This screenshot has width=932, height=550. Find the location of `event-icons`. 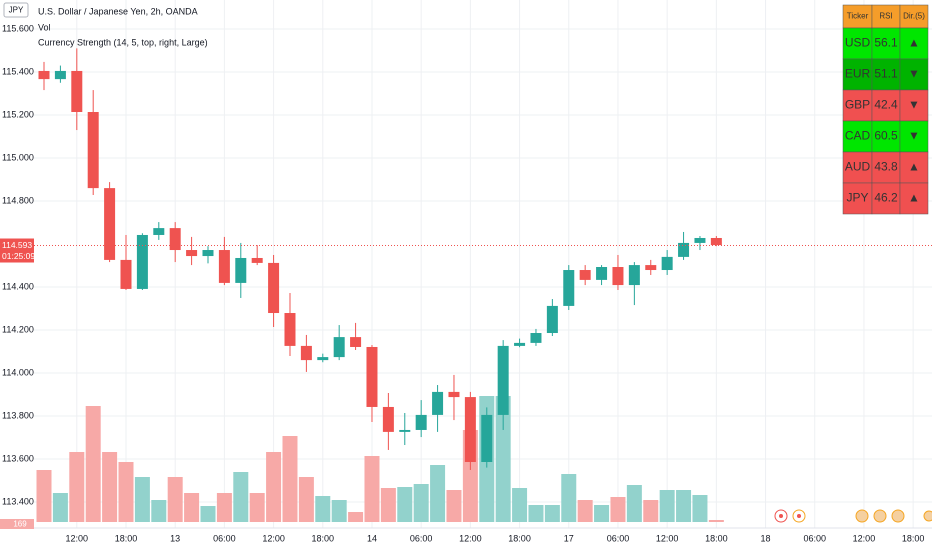

event-icons is located at coordinates (853, 516).